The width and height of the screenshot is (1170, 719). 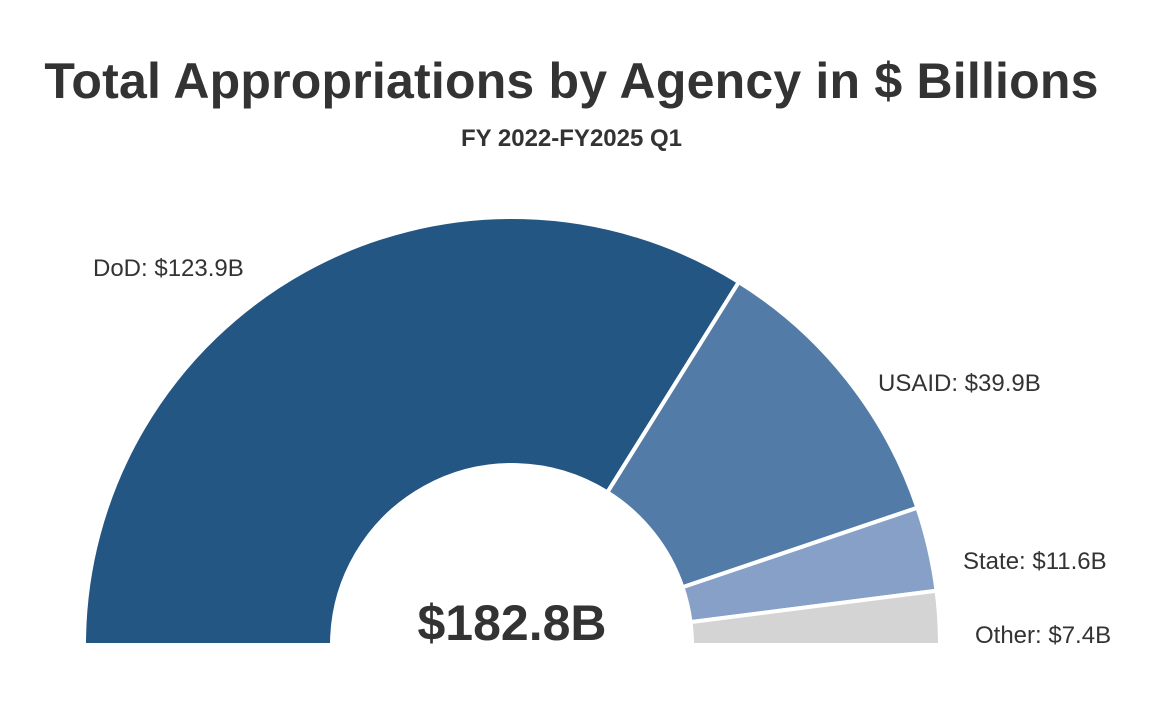 I want to click on slice-other, so click(x=815, y=617).